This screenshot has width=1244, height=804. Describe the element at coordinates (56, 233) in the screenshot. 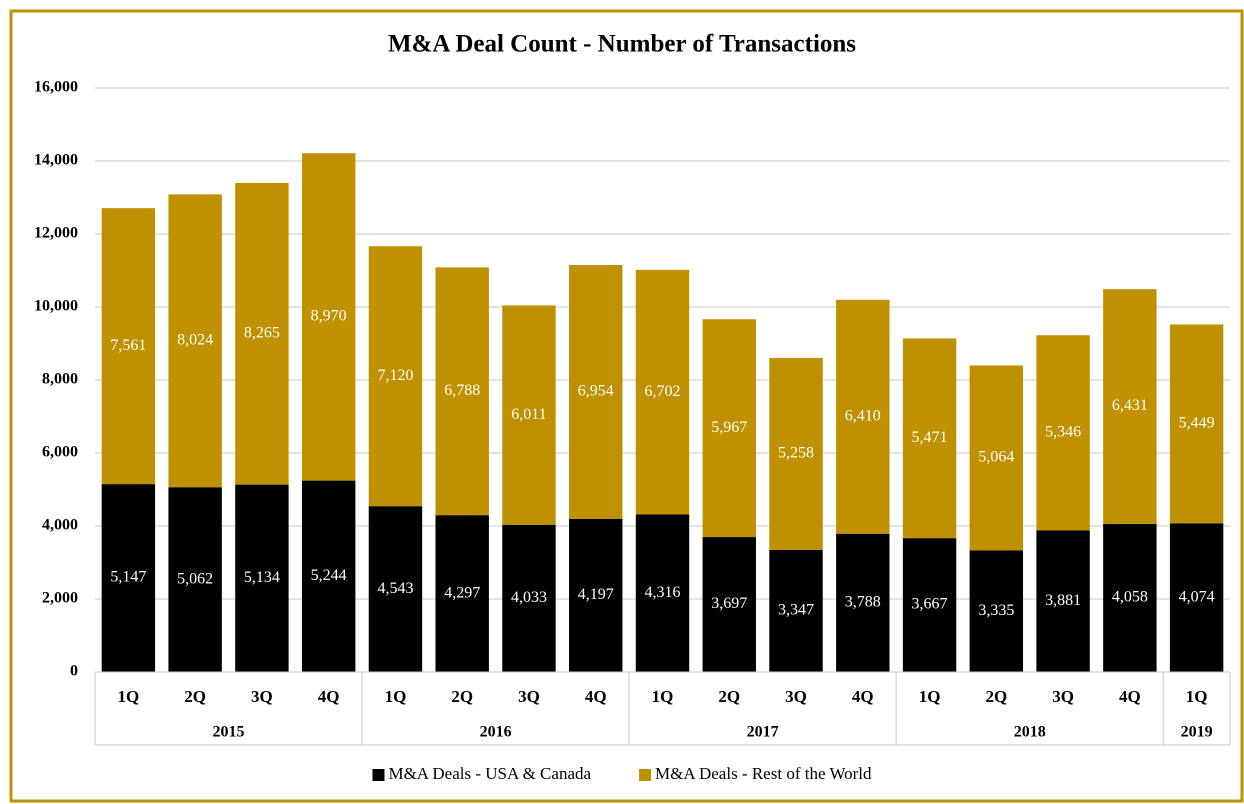

I see `y-tick-label: 12,000` at that location.